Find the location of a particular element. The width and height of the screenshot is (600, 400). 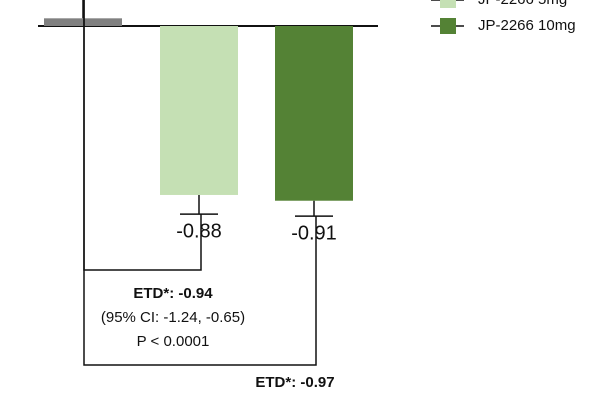

value-label: -0.91 is located at coordinates (314, 233).